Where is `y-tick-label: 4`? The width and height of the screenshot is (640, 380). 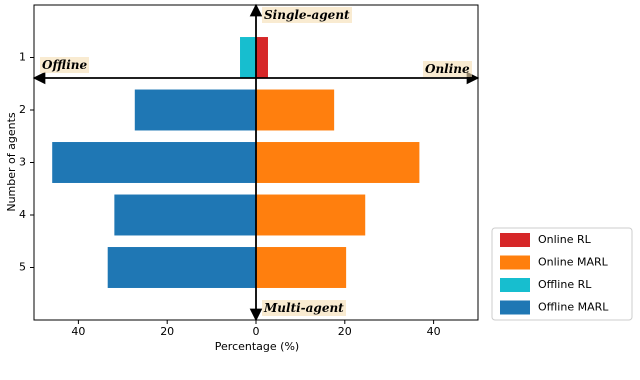 y-tick-label: 4 is located at coordinates (22, 214).